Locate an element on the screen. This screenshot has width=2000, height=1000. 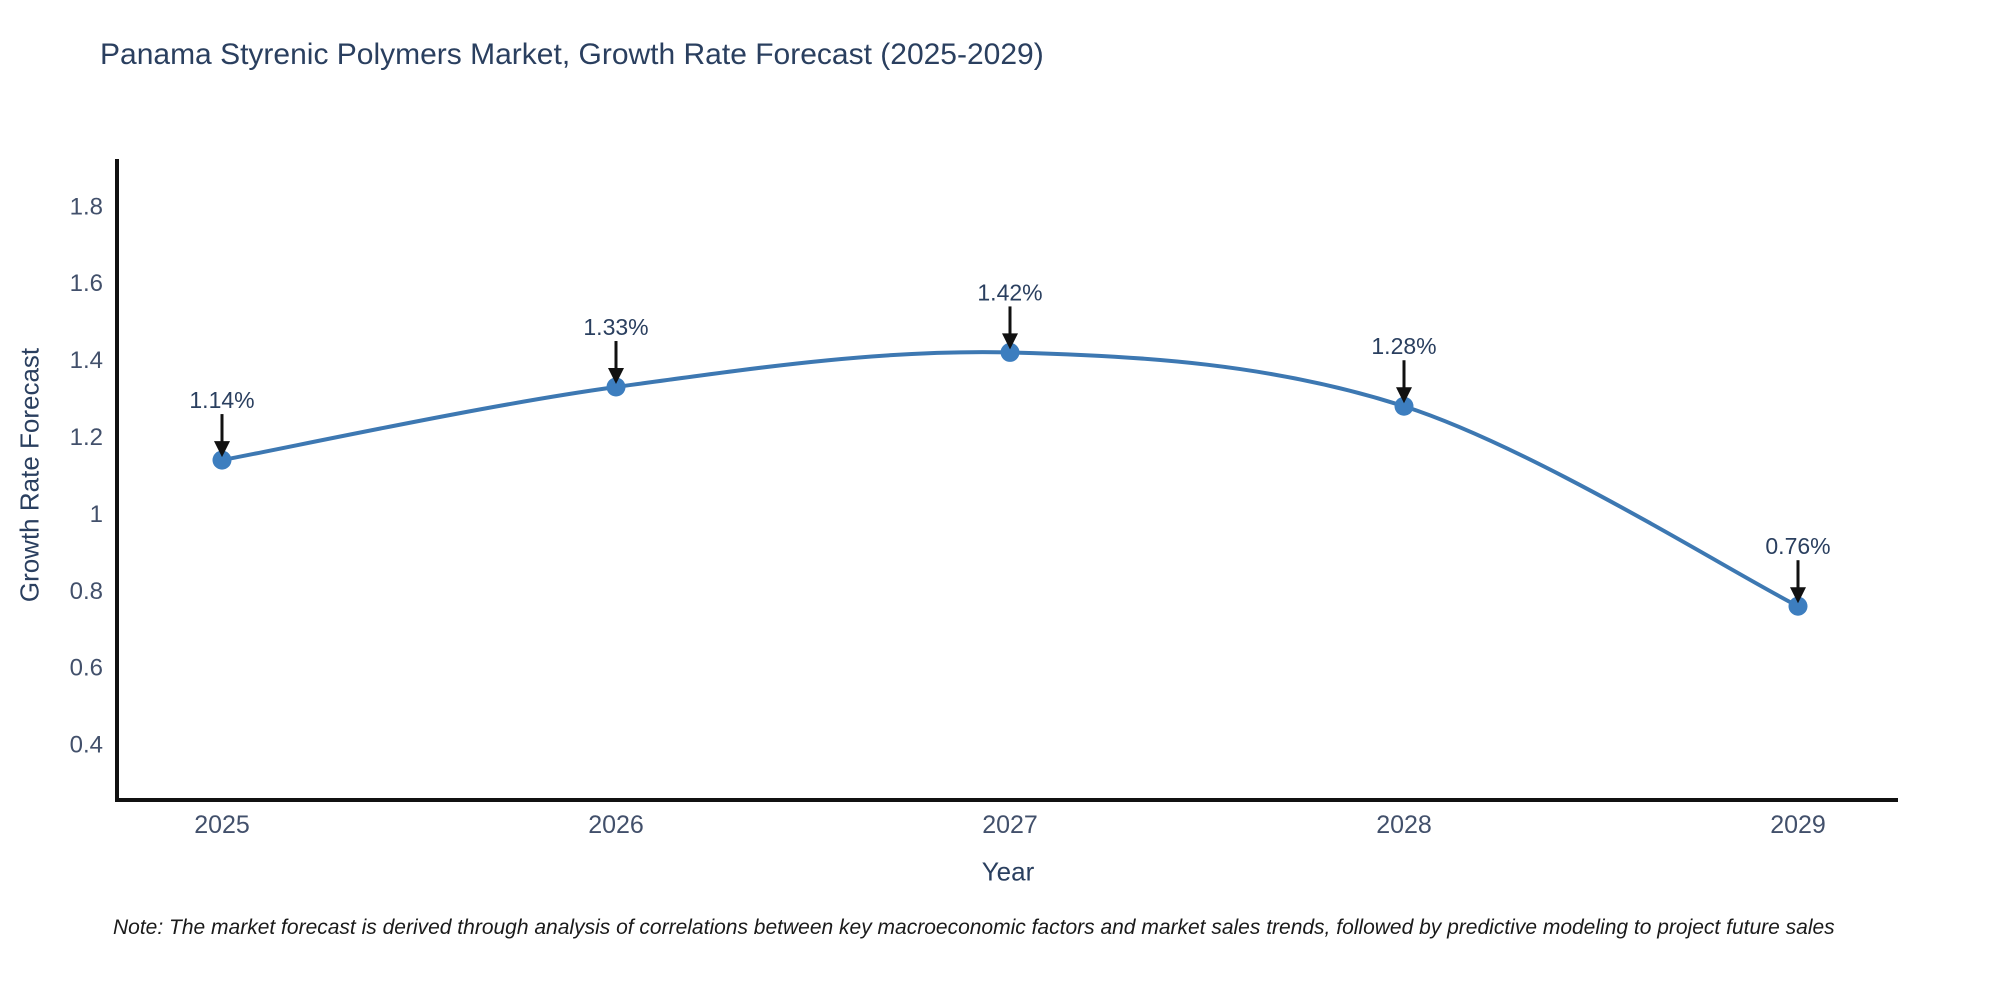
annotation-arrowhead-icon-2027 is located at coordinates (1010, 341).